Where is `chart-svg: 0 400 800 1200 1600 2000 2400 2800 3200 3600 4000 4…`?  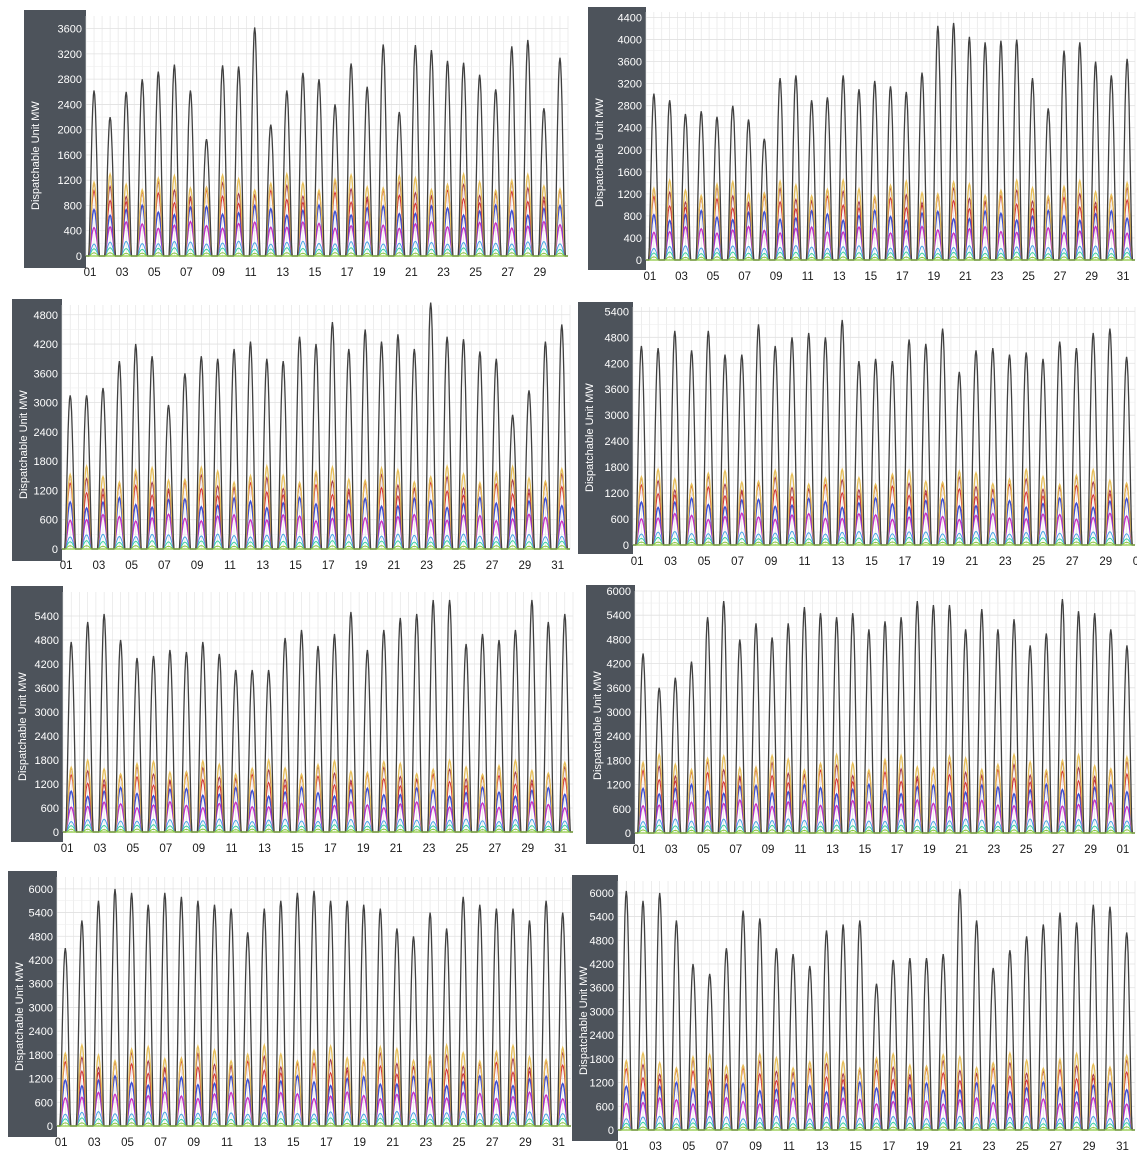 chart-svg: 0 400 800 1200 1600 2000 2400 2800 3200 3600 4000 4… is located at coordinates (877, 147).